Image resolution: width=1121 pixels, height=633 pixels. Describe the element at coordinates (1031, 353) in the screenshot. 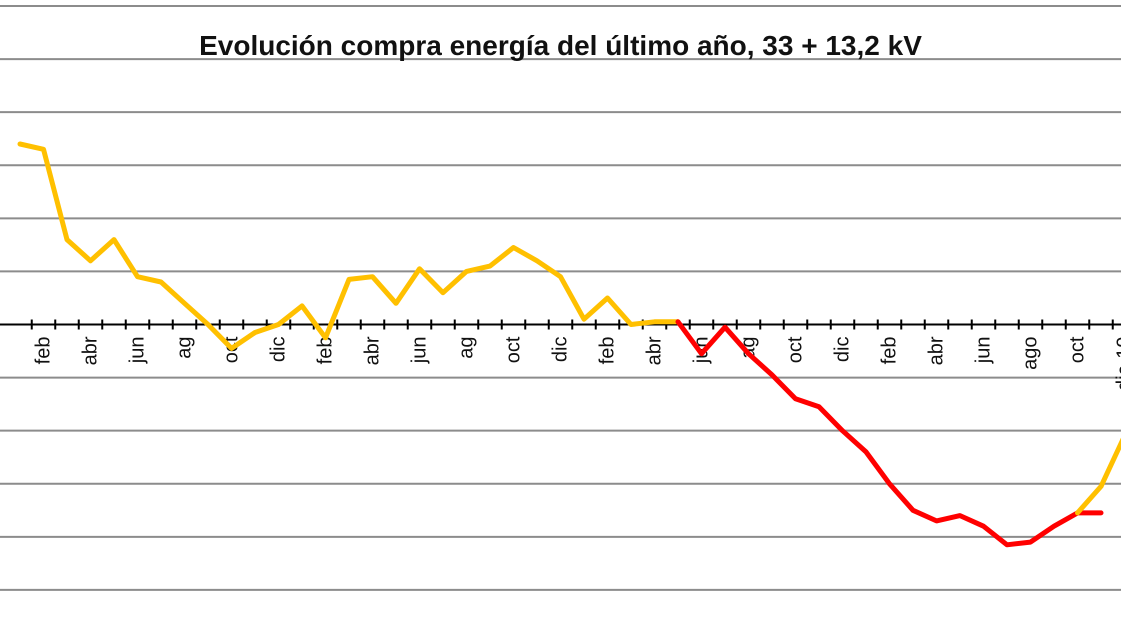

I see `x-tick-label: ago` at that location.